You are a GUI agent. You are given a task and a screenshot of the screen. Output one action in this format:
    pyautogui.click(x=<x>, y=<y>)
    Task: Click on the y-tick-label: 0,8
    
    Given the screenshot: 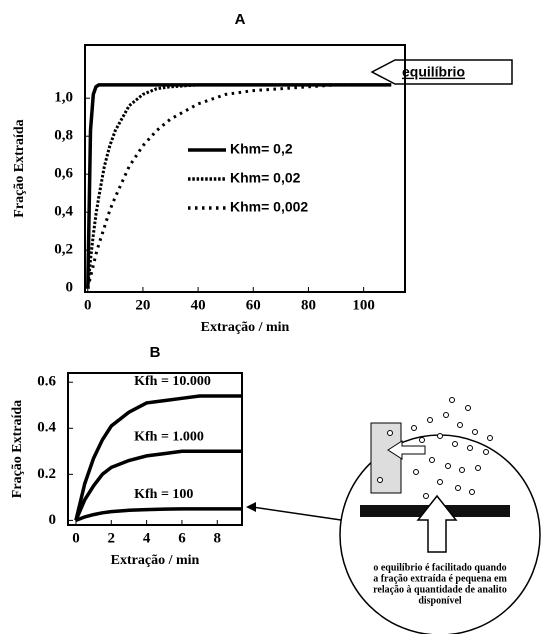 What is the action you would take?
    pyautogui.click(x=63, y=136)
    